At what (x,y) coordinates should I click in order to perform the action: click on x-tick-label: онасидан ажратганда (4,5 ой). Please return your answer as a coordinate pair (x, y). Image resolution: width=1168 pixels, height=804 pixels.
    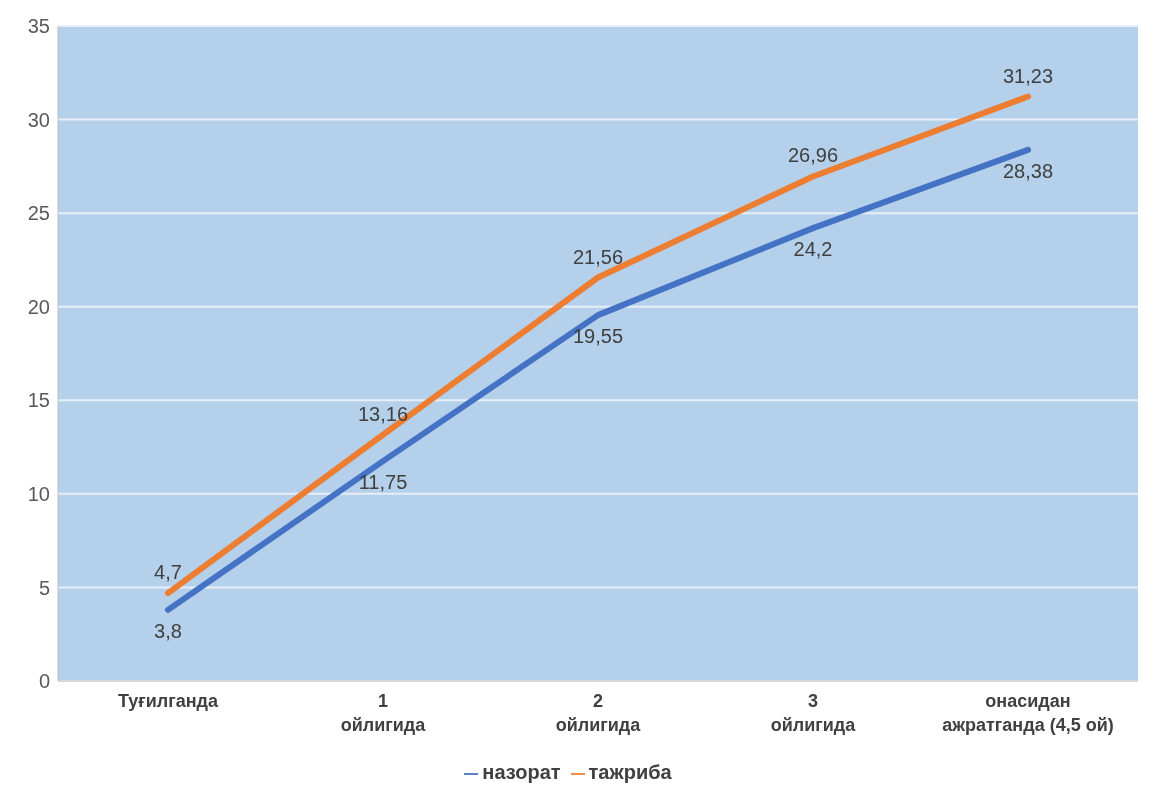
    Looking at the image, I should click on (1028, 713).